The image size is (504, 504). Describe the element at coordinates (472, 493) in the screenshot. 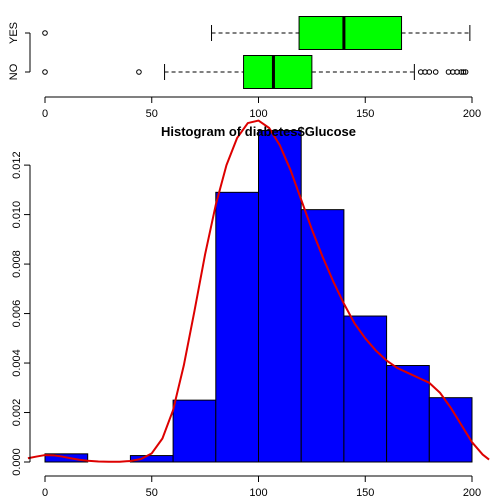

I see `histogram-x-tick-label: 200` at that location.